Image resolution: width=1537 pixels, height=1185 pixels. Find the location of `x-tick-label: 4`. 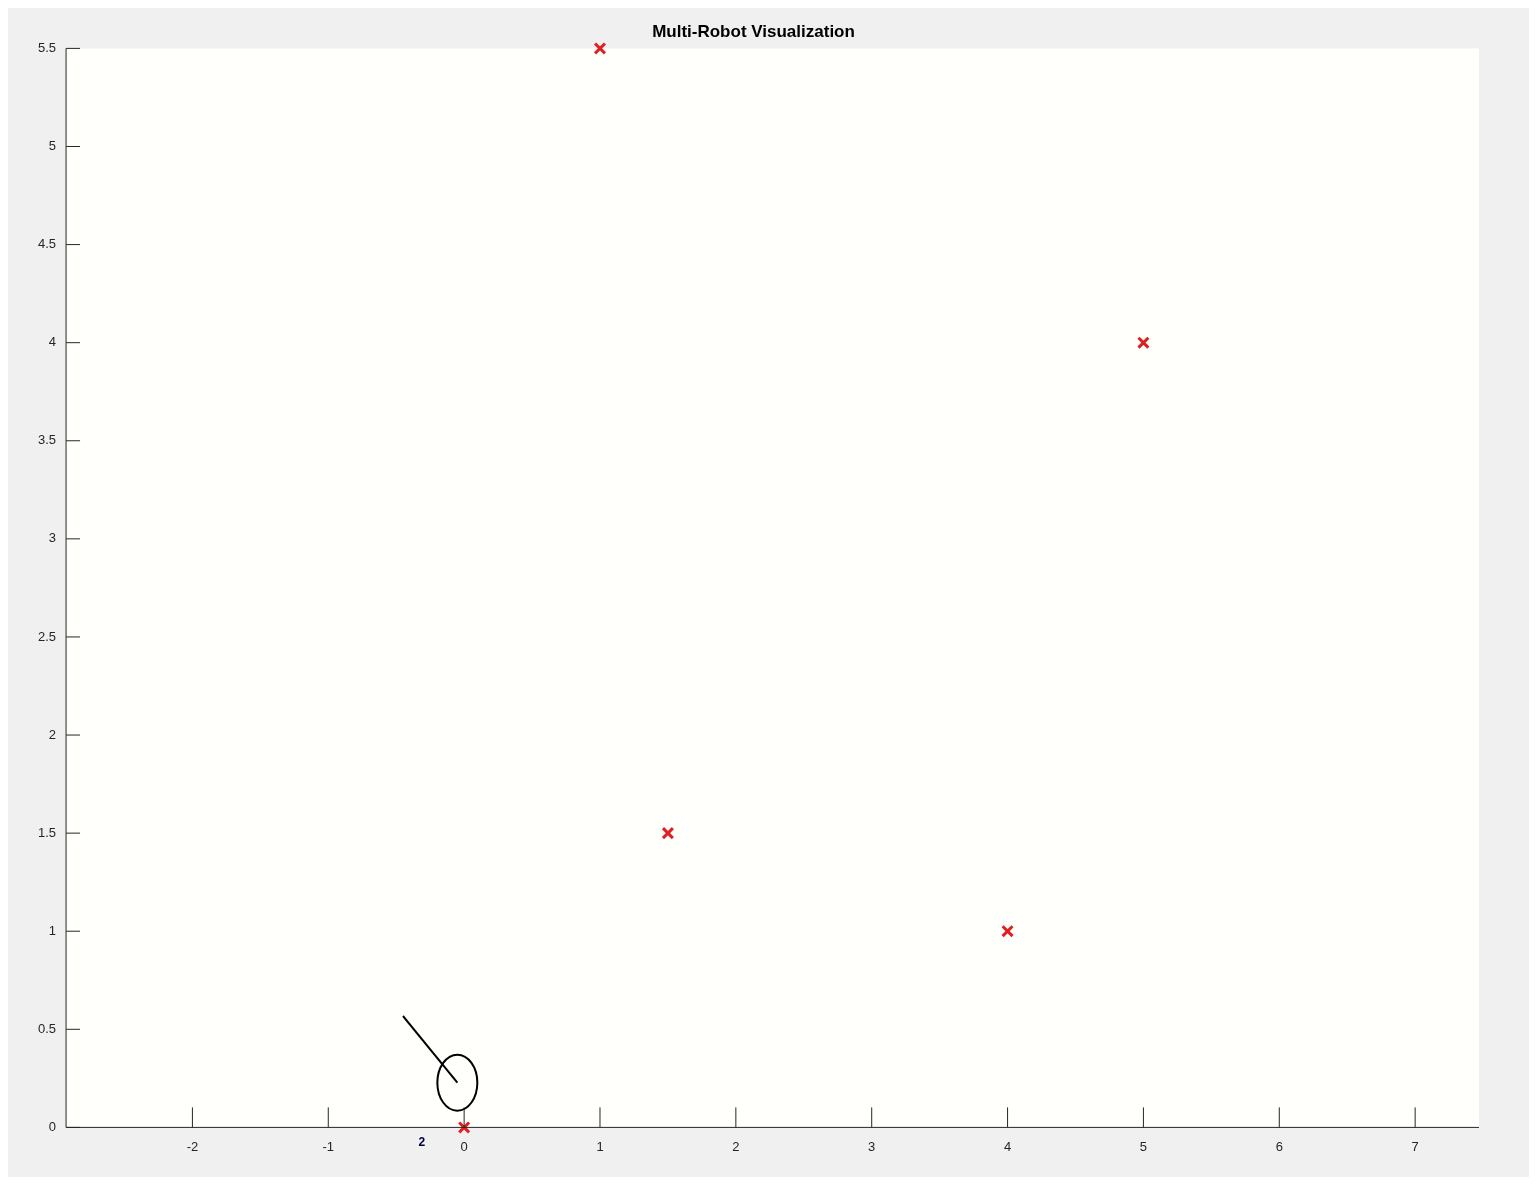

x-tick-label: 4 is located at coordinates (1007, 1146).